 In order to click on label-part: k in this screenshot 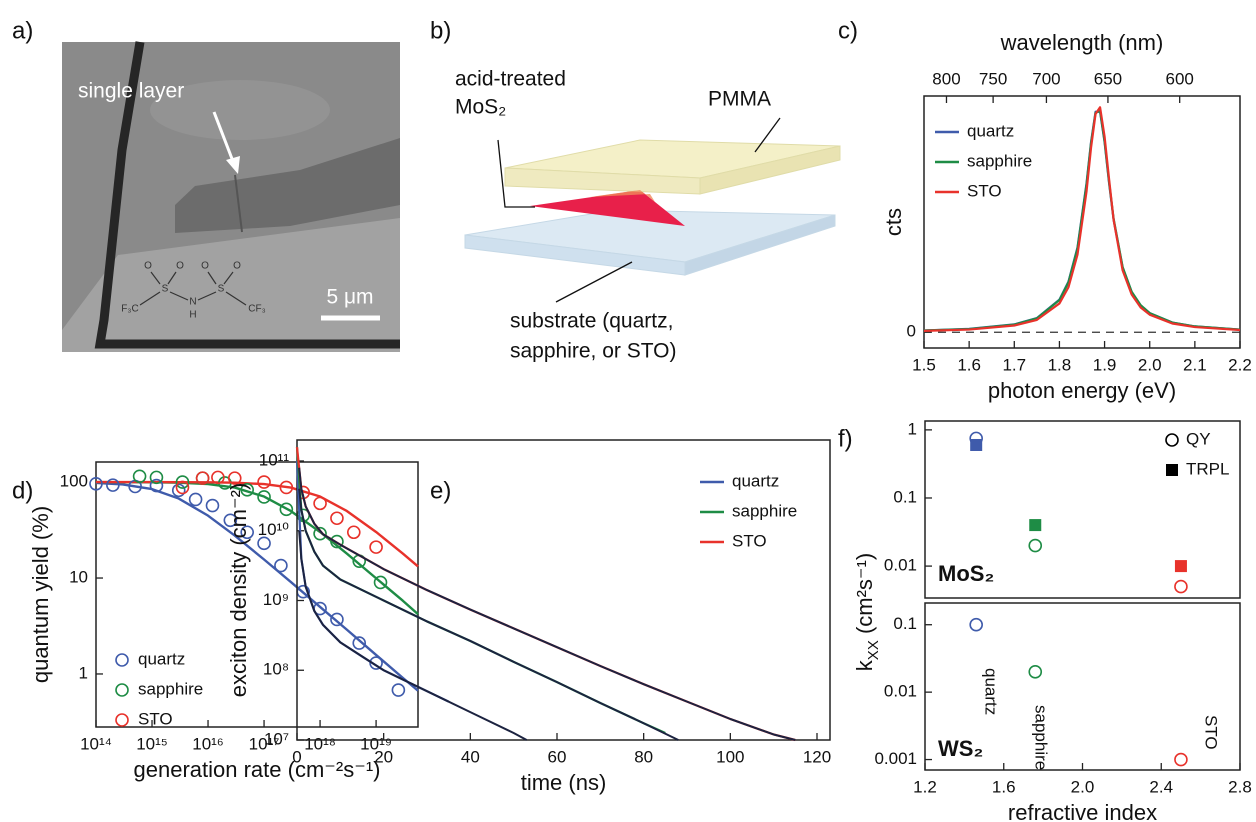, I will do `click(864, 665)`.